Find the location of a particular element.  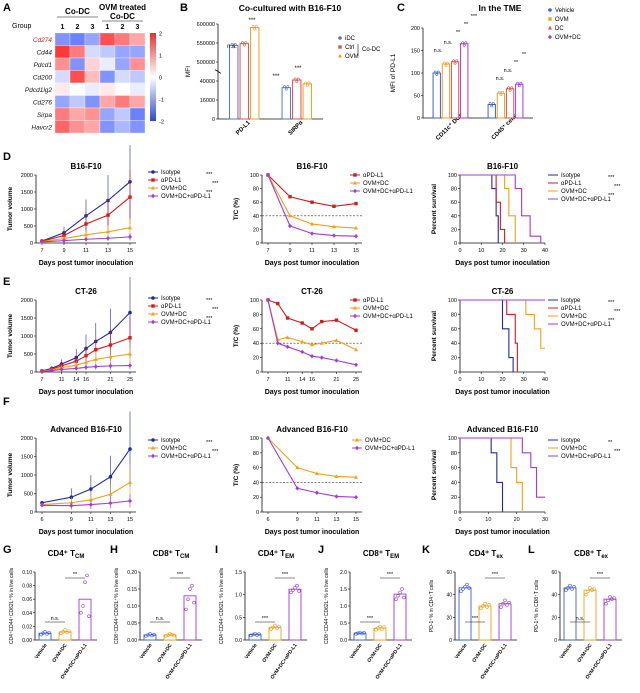

series-line is located at coordinates (86, 362).